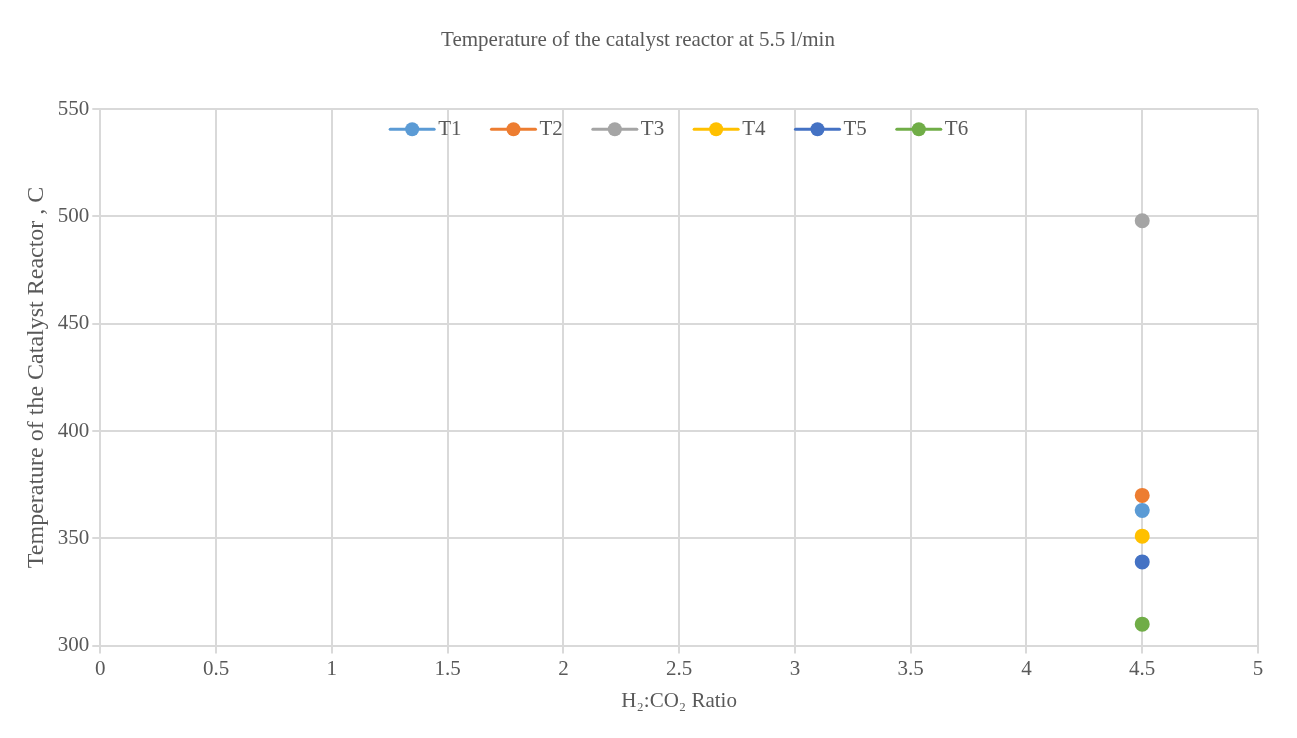 The image size is (1297, 738). What do you see at coordinates (1258, 667) in the screenshot?
I see `x-tick-label: 5` at bounding box center [1258, 667].